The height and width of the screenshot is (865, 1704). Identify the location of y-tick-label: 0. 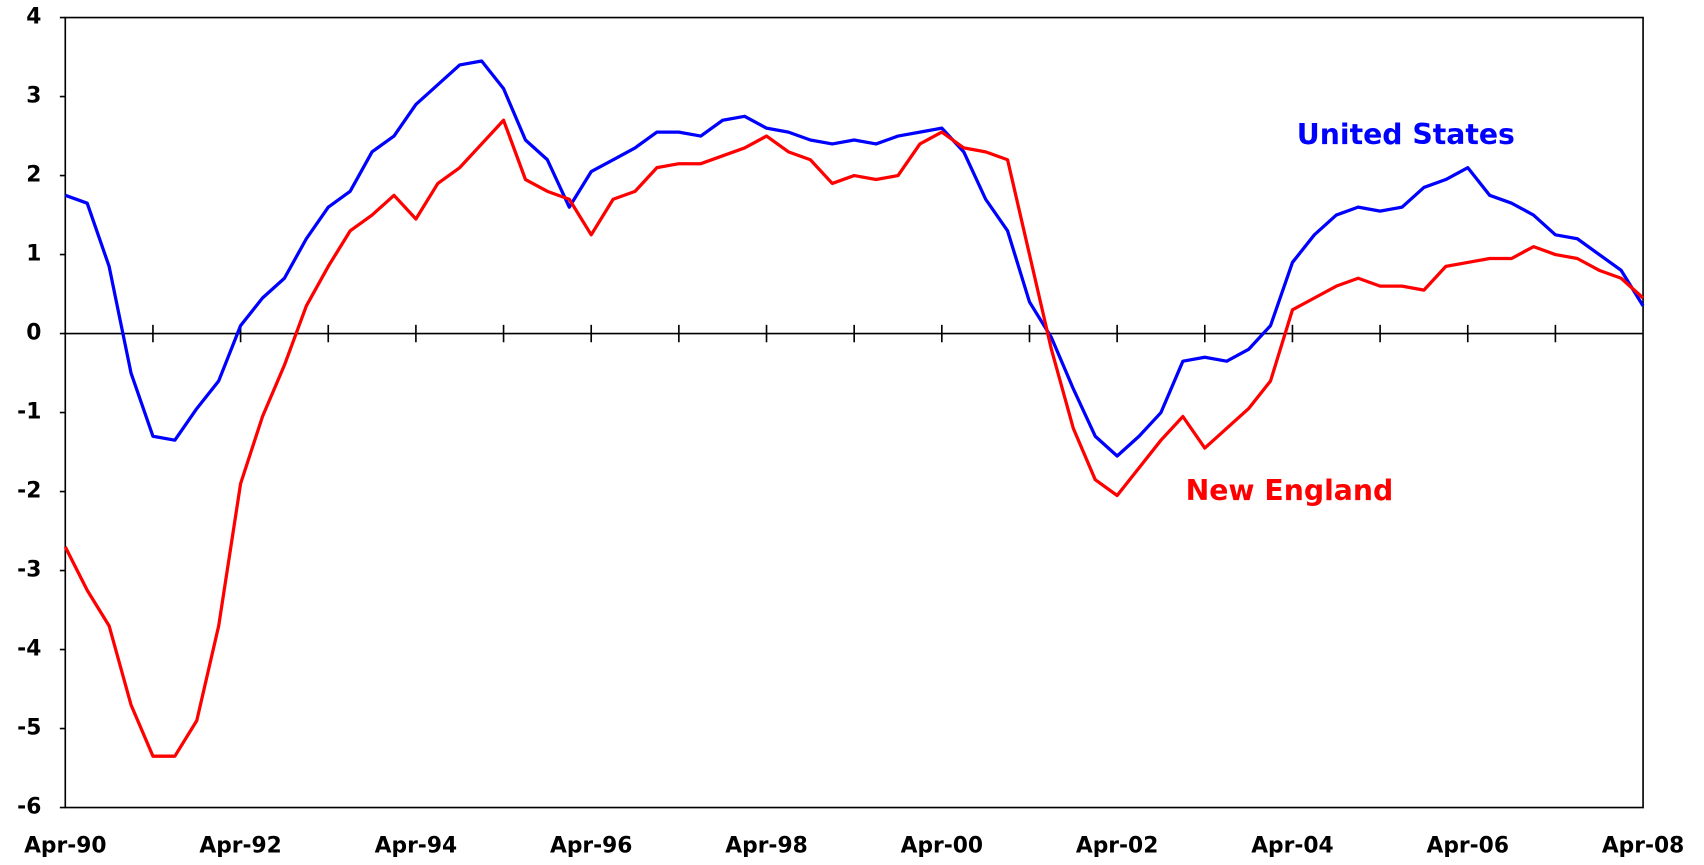
(33, 333).